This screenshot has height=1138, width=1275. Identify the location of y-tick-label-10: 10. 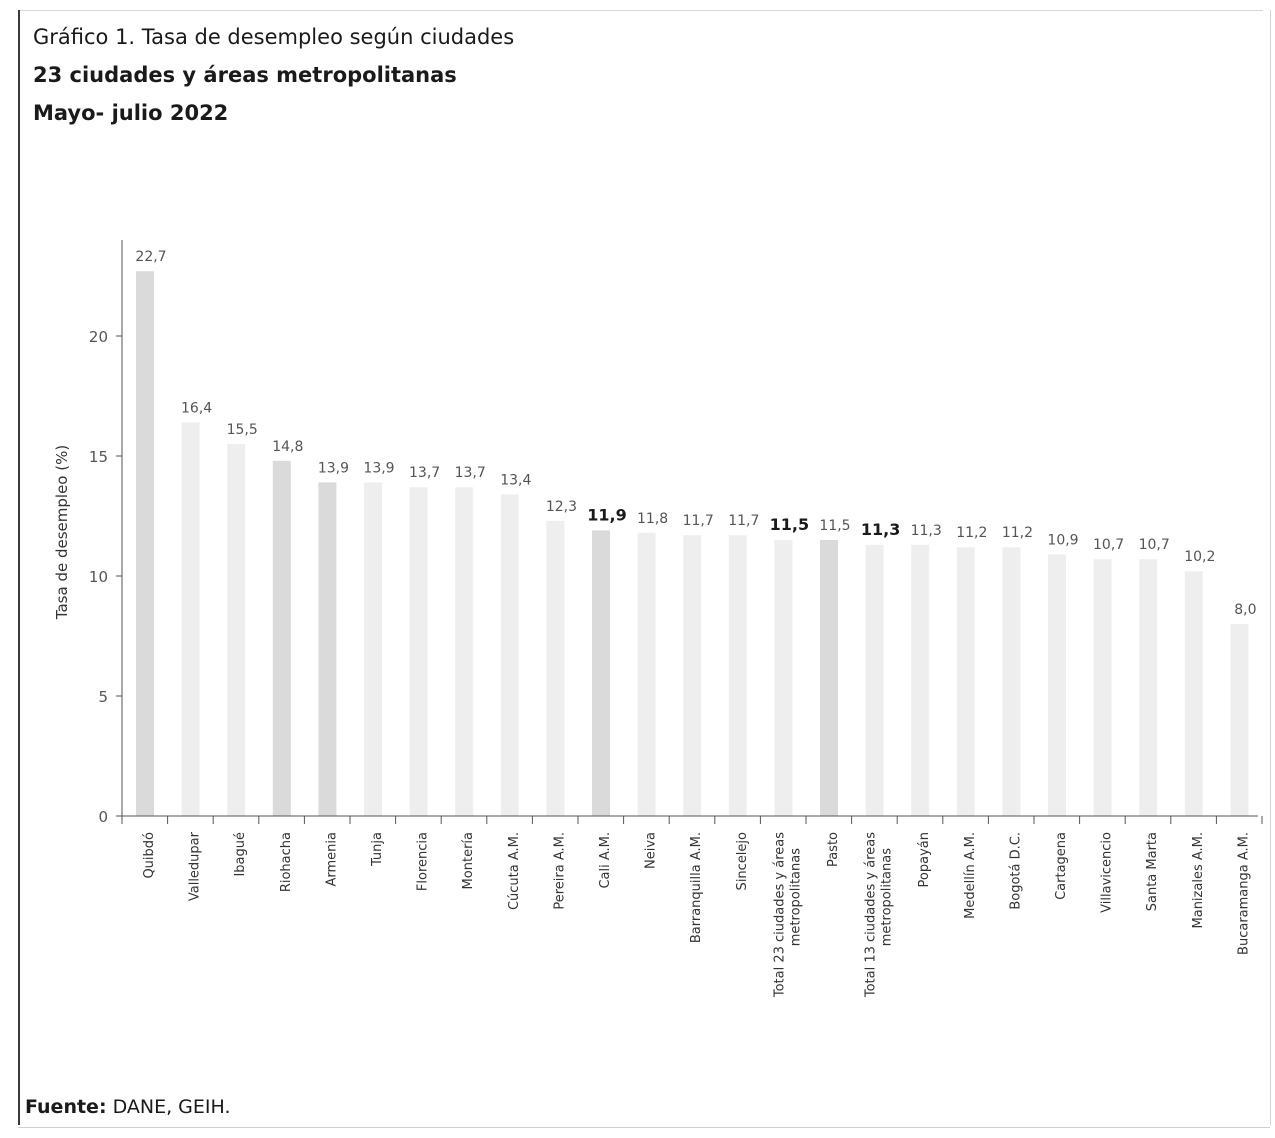
(98, 577).